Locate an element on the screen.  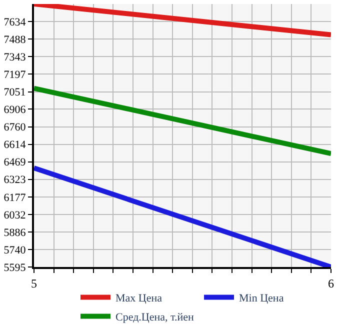
y-tick-label: 7343 is located at coordinates (15, 57).